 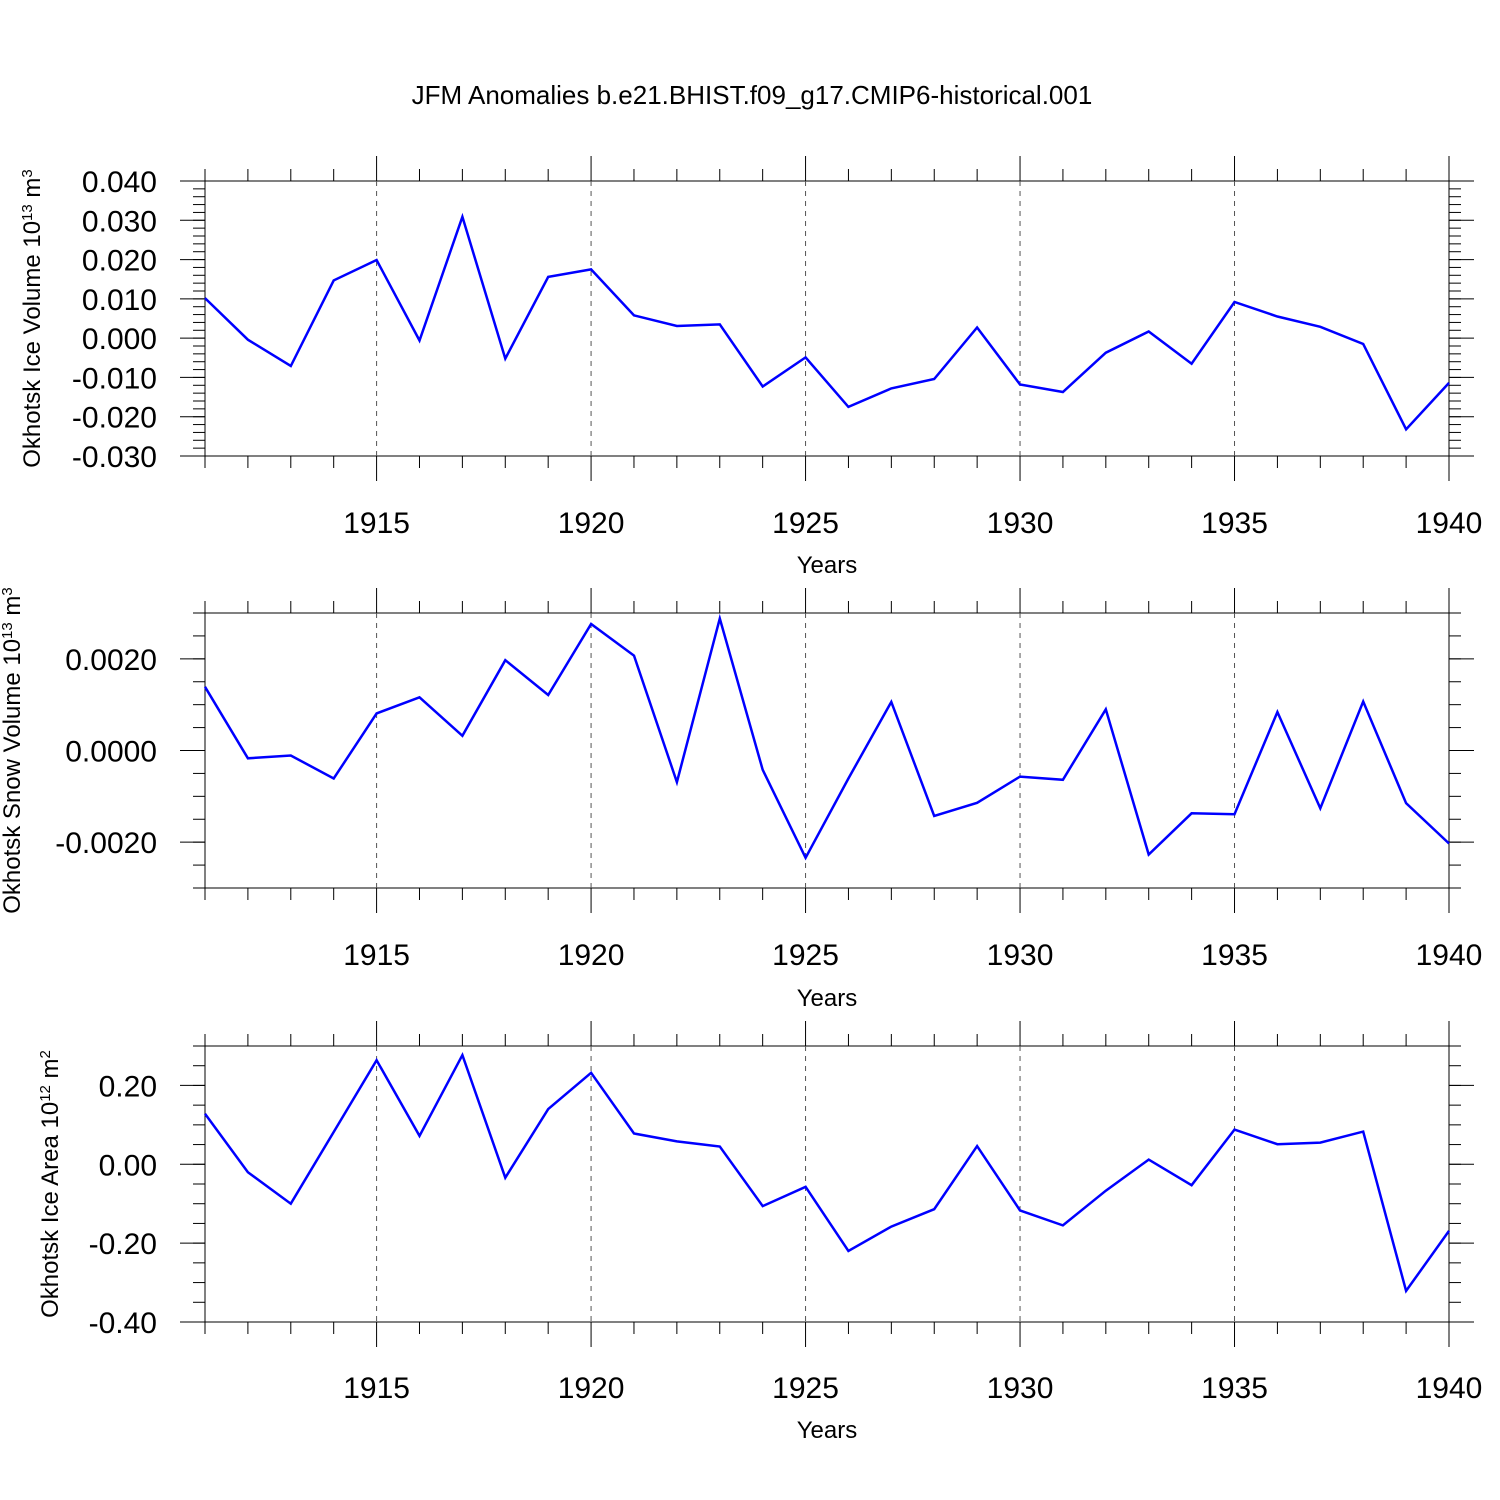 What do you see at coordinates (114, 378) in the screenshot?
I see `y-tick-label: -0.010` at bounding box center [114, 378].